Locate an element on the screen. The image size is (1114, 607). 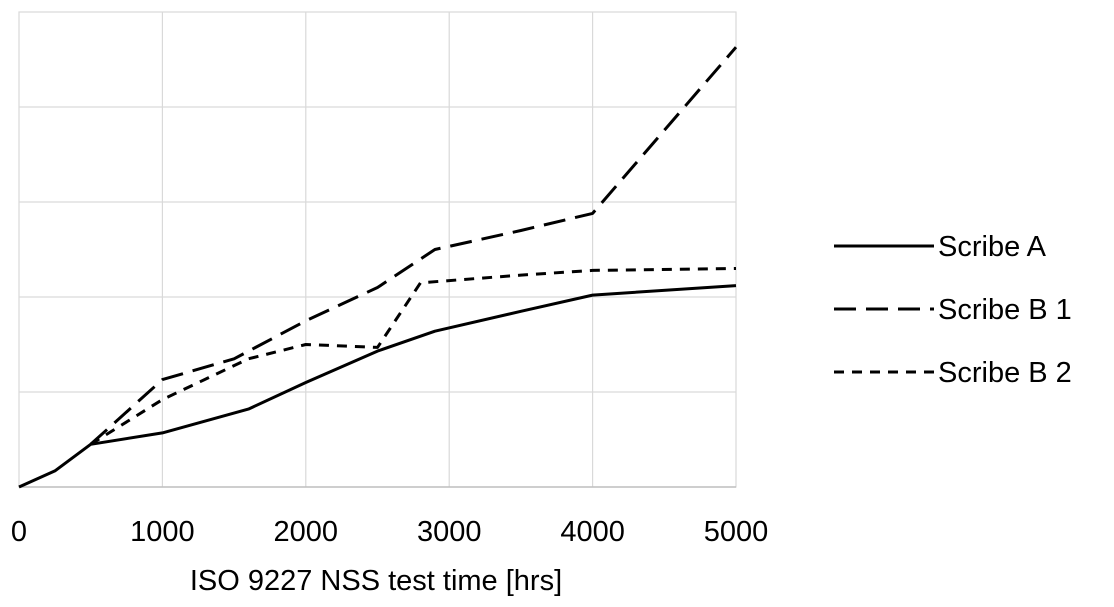
x-tick-label: 3000 is located at coordinates (449, 532).